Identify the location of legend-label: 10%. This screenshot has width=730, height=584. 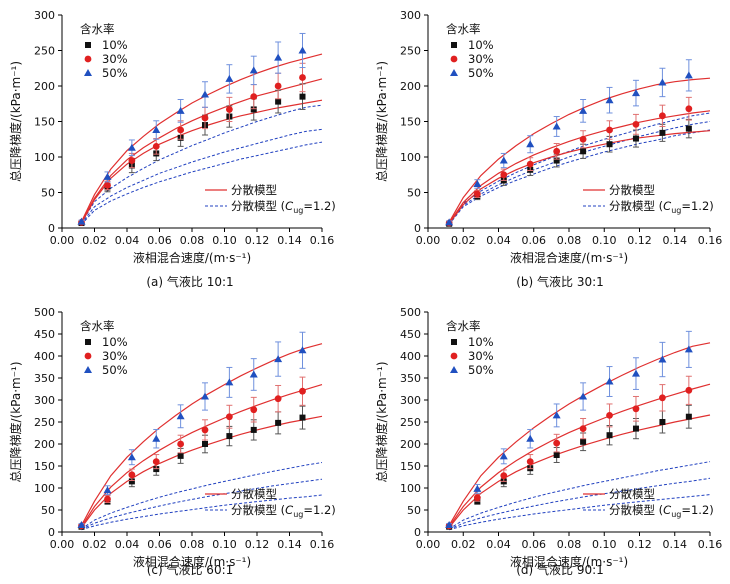
(115, 45).